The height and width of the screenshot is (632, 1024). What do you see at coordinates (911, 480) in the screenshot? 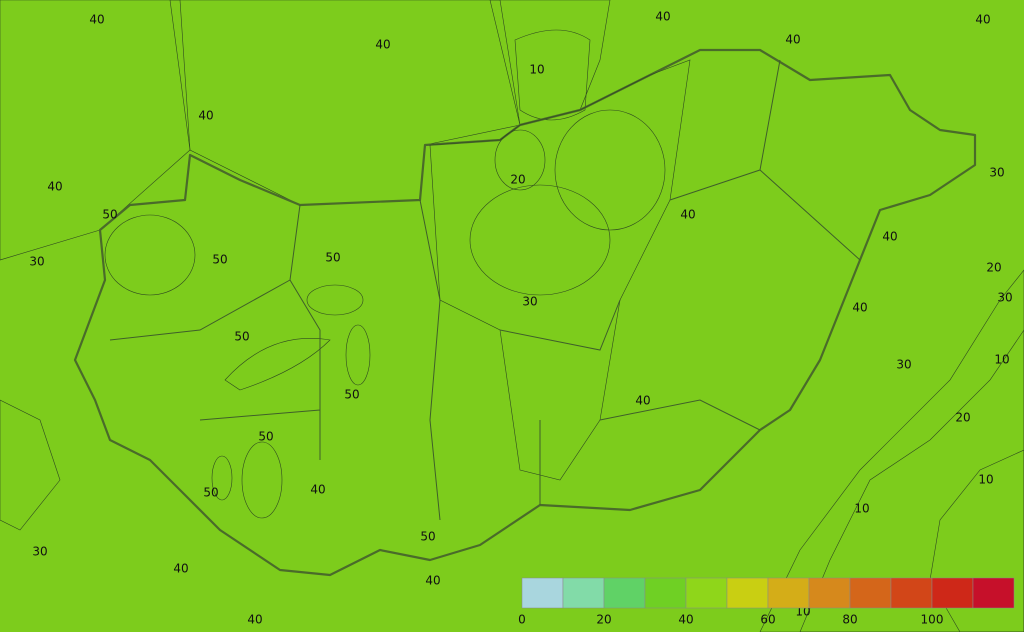
I see `region-east-light` at bounding box center [911, 480].